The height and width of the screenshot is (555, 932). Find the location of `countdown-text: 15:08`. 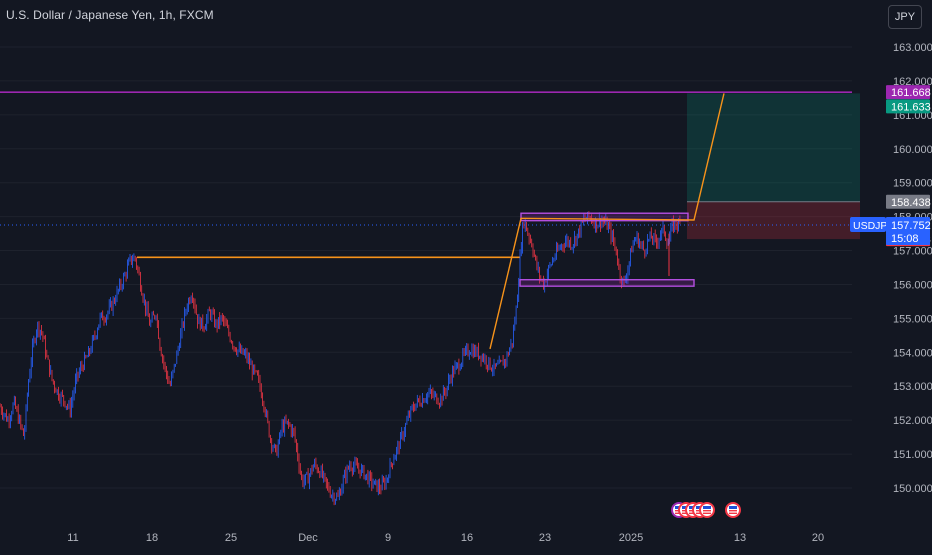

countdown-text: 15:08 is located at coordinates (905, 239).